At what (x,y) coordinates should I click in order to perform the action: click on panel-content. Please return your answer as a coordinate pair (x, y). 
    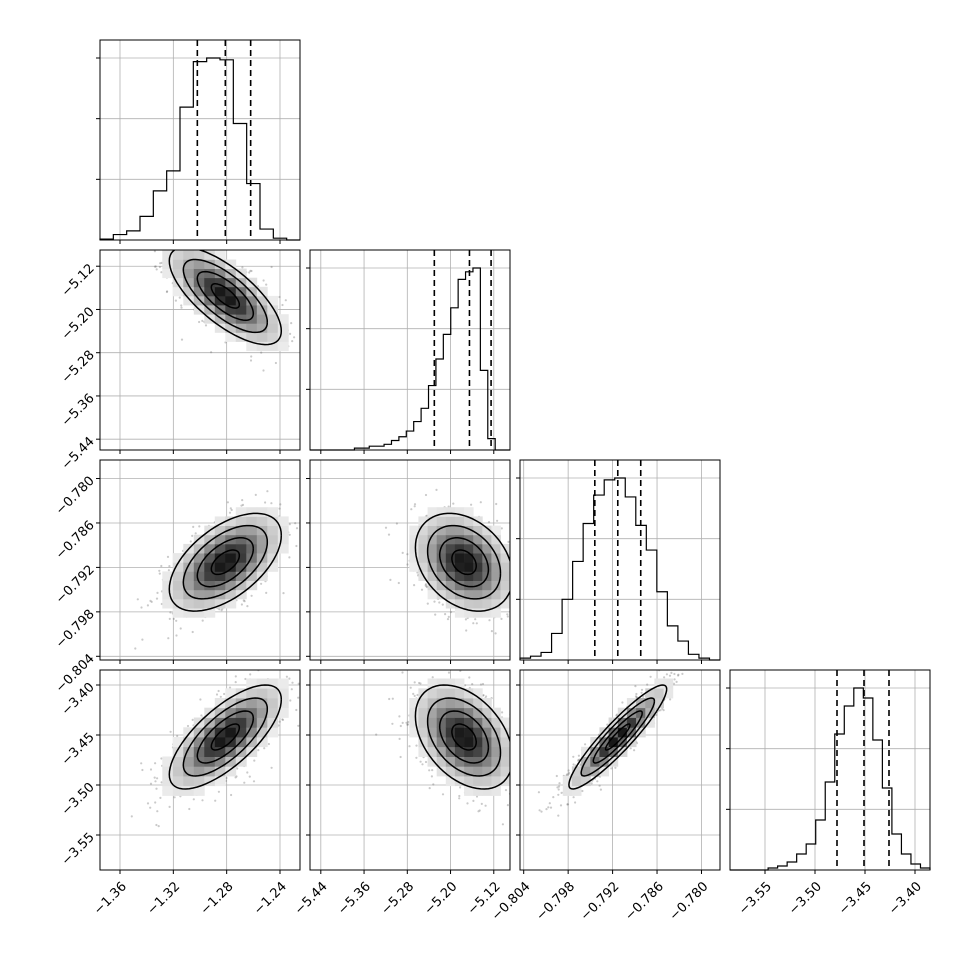
    Looking at the image, I should click on (216, 570).